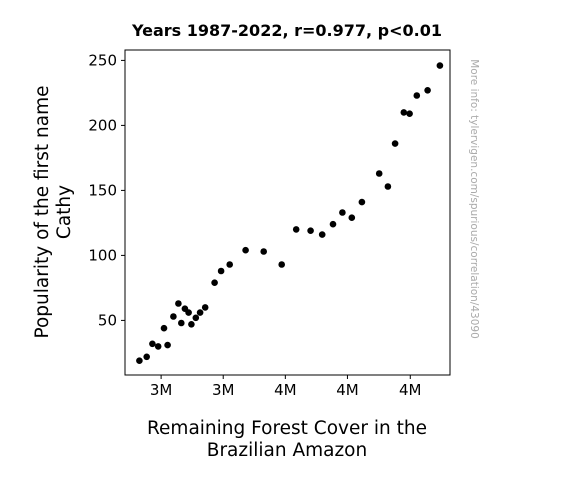  Describe the element at coordinates (102, 125) in the screenshot. I see `y-tick-label: 200` at that location.